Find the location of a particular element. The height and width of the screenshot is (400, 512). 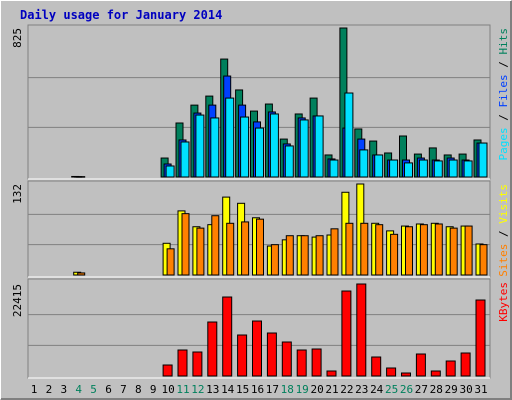

x-tick-label: 6 is located at coordinates (108, 389).